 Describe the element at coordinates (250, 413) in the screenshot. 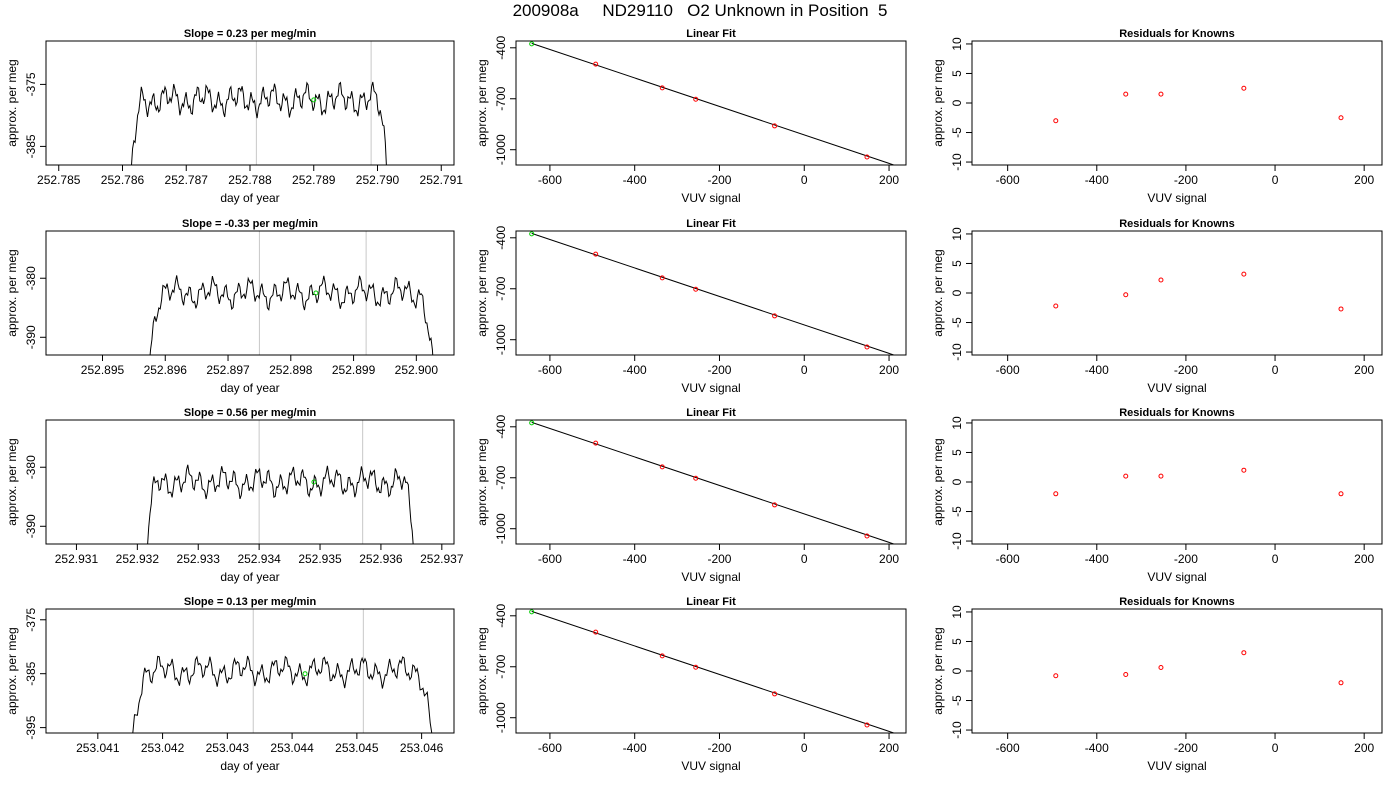

I see `panel-title: Slope = 0.56 per meg/min` at that location.